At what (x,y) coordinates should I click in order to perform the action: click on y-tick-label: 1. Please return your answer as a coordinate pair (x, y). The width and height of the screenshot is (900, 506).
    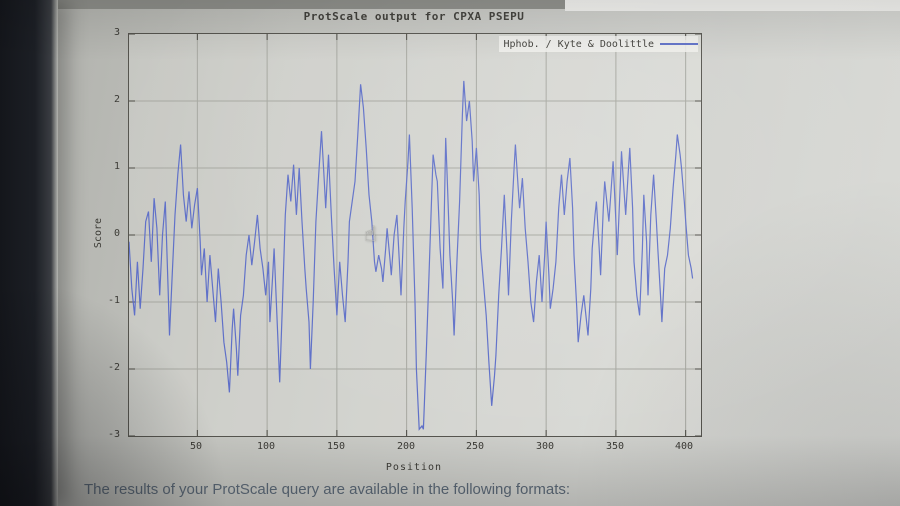
    Looking at the image, I should click on (116, 166).